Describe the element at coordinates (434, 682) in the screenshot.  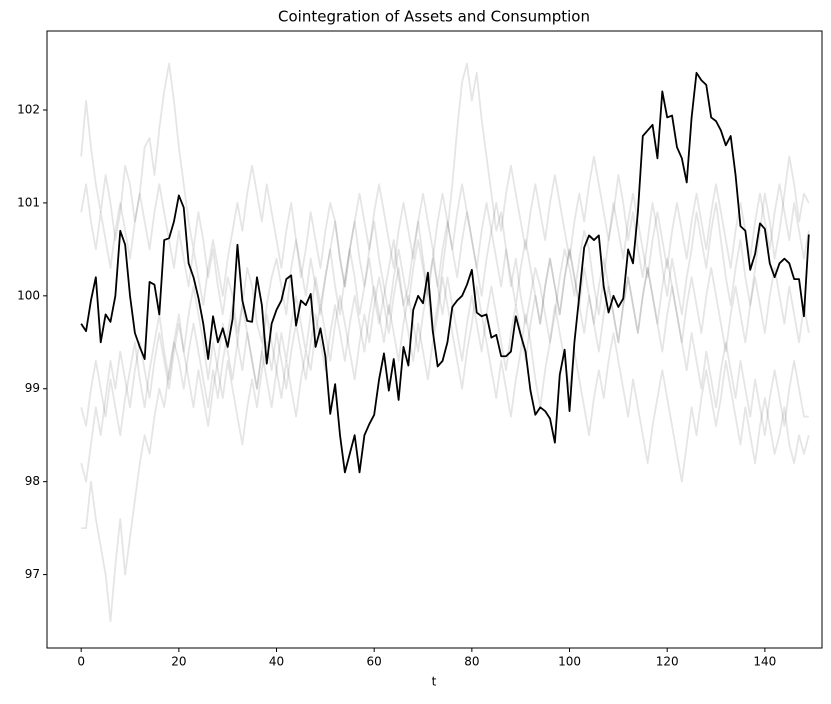
I see `x-axis-label: t` at that location.